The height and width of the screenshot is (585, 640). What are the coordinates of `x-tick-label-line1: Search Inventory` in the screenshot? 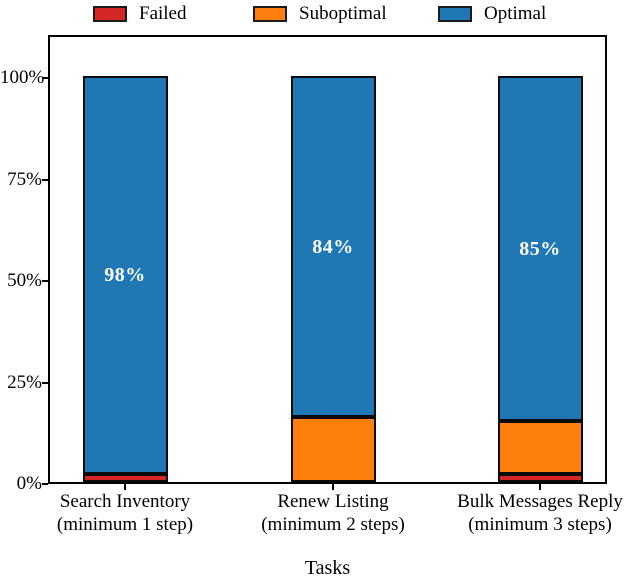 It's located at (125, 501).